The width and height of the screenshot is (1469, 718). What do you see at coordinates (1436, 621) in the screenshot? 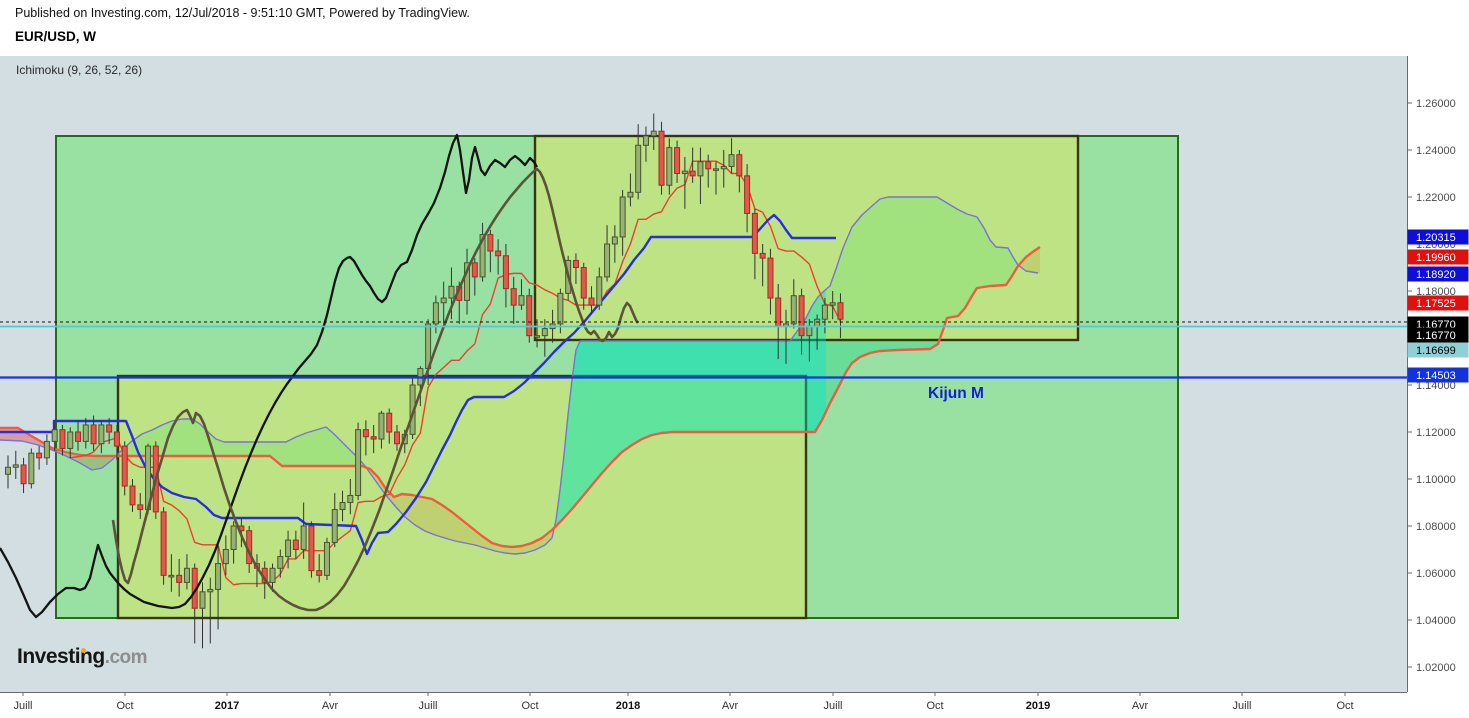
I see `price-tick-label: 1.04000` at bounding box center [1436, 621].